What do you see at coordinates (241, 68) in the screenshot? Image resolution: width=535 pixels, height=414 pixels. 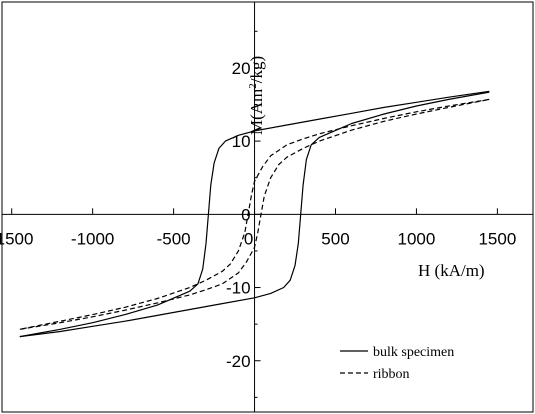 I see `y-tick-label: 20` at bounding box center [241, 68].